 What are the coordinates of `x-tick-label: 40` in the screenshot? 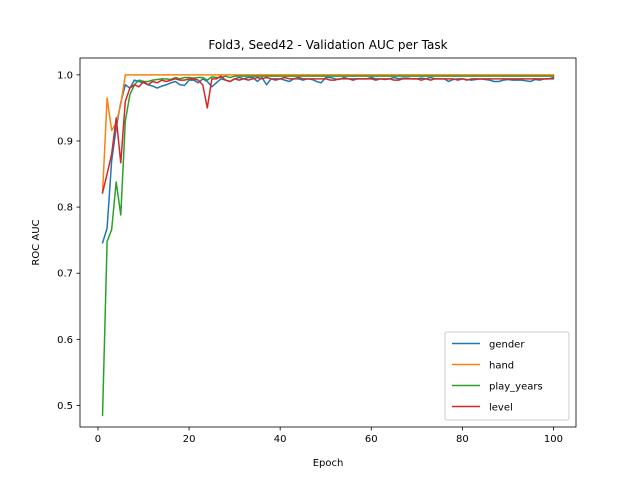 It's located at (280, 439).